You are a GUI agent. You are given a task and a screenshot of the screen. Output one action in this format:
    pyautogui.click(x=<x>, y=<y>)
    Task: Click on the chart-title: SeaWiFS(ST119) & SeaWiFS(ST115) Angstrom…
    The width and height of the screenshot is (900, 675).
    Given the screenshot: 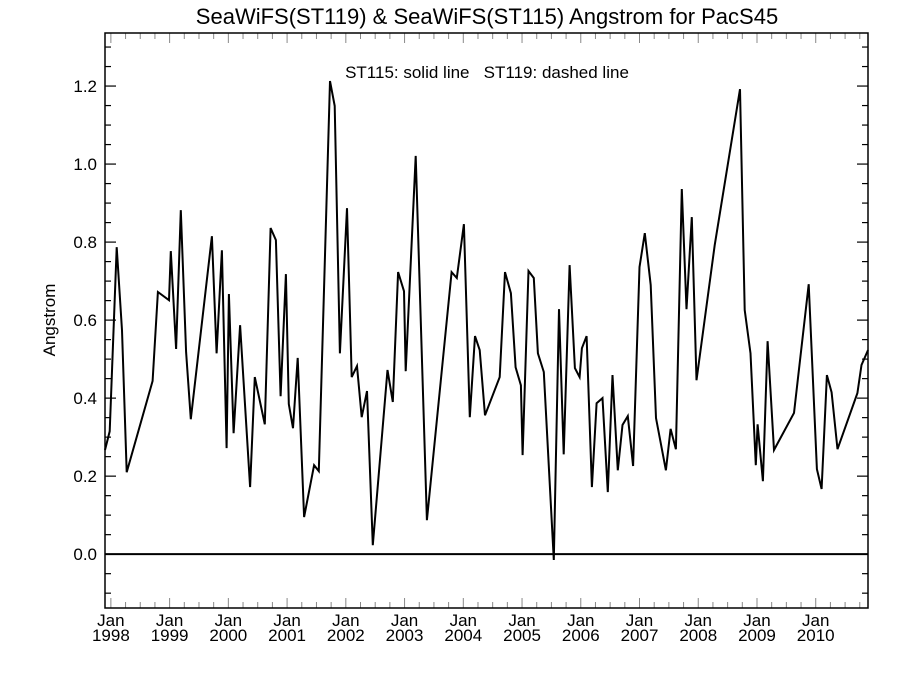 What is the action you would take?
    pyautogui.click(x=487, y=16)
    